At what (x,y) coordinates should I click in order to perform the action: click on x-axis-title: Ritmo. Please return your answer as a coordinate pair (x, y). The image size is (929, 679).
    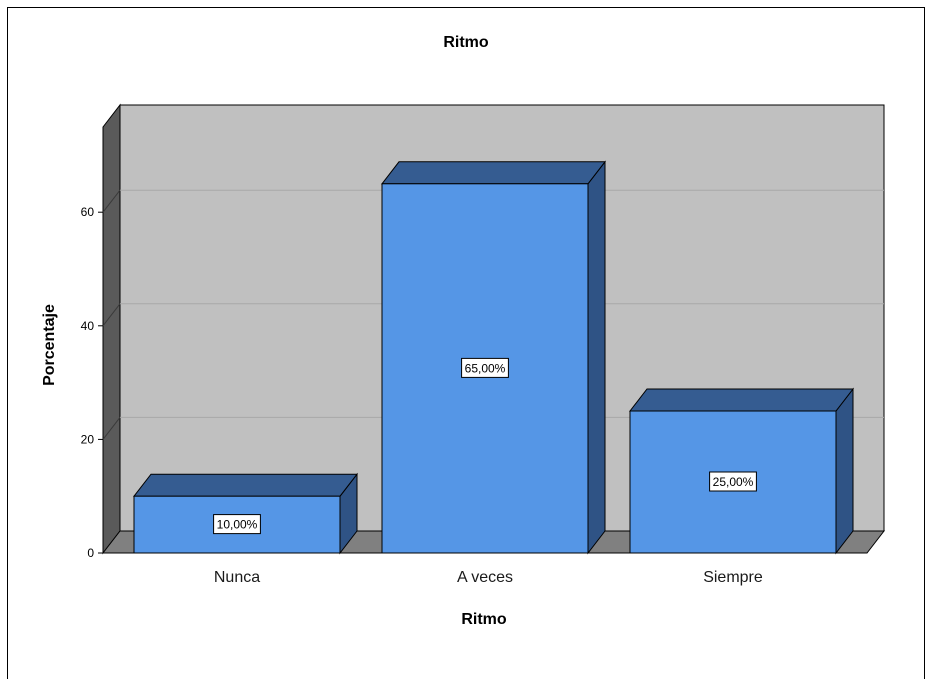
    Looking at the image, I should click on (484, 619).